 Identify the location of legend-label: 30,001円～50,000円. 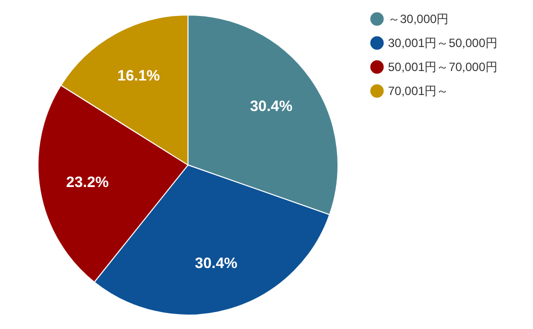
(443, 43).